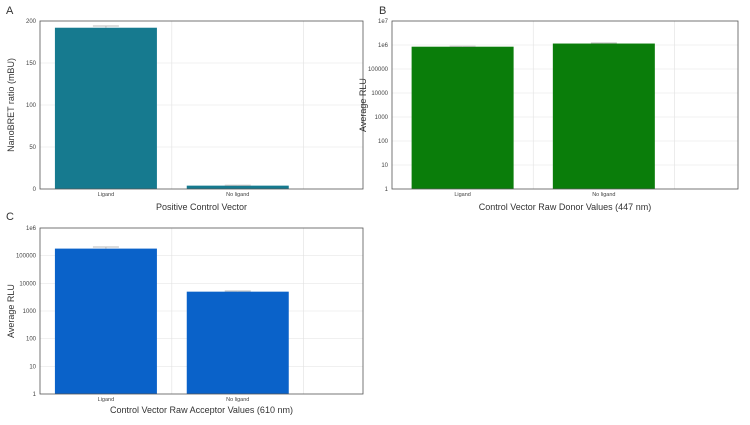  Describe the element at coordinates (565, 207) in the screenshot. I see `x-axis-label: Control Vector Raw Donor Values (447 nm)` at that location.